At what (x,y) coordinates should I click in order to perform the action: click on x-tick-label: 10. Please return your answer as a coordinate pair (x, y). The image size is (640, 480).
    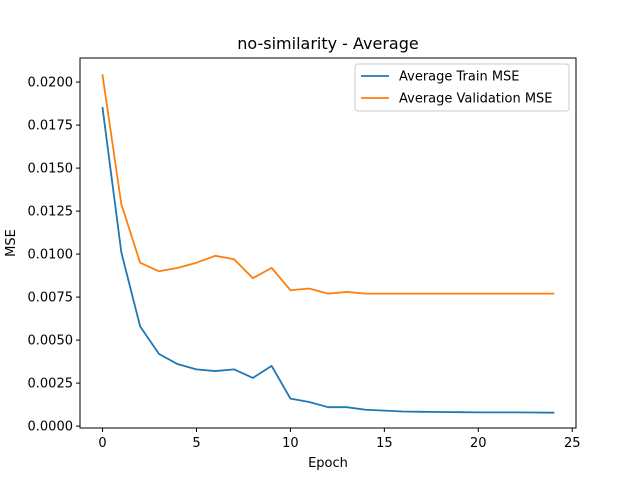
    Looking at the image, I should click on (290, 443).